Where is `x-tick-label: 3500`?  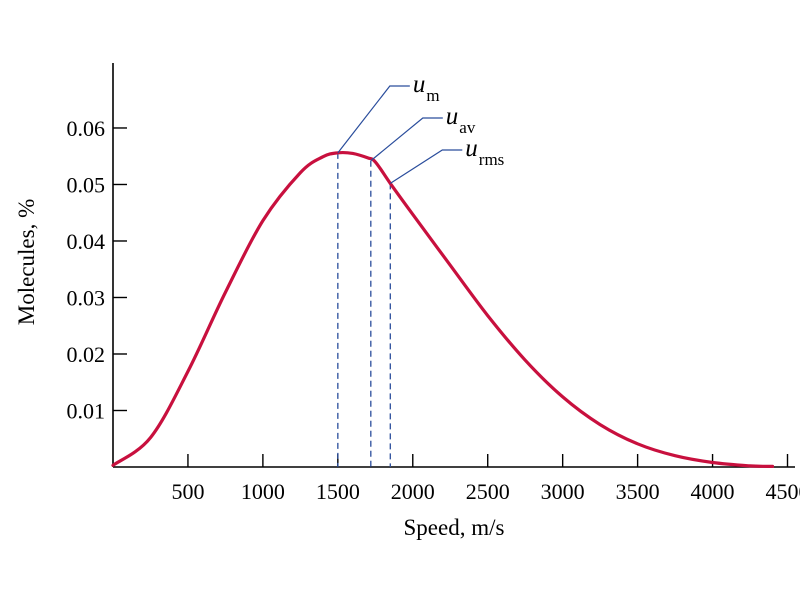
x-tick-label: 3500 is located at coordinates (638, 491).